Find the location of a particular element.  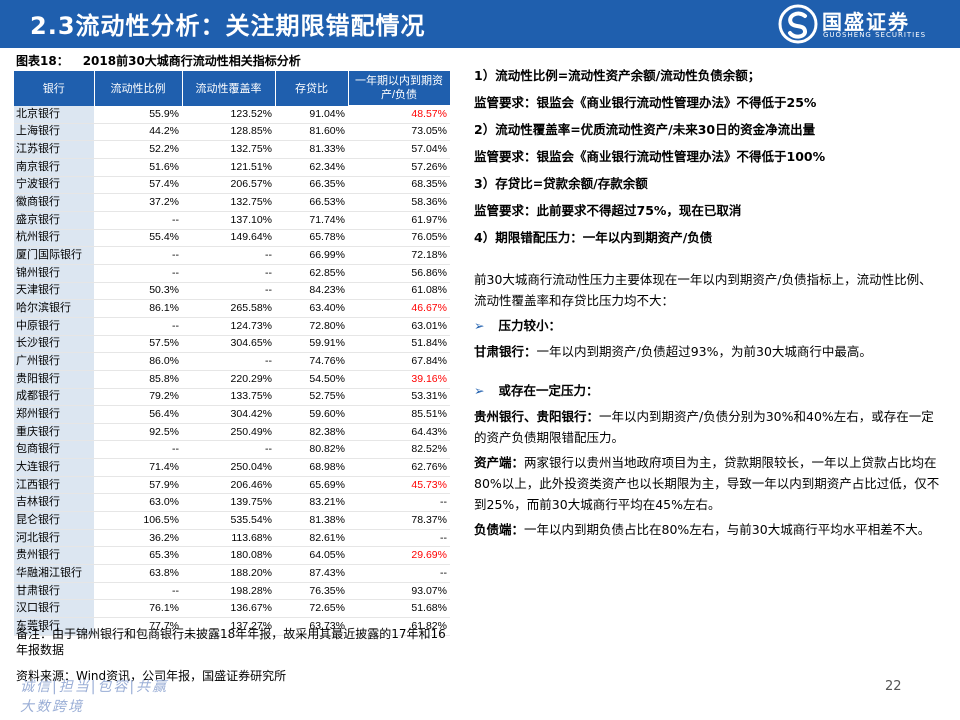

value-cell: 65.69% is located at coordinates (311, 485).